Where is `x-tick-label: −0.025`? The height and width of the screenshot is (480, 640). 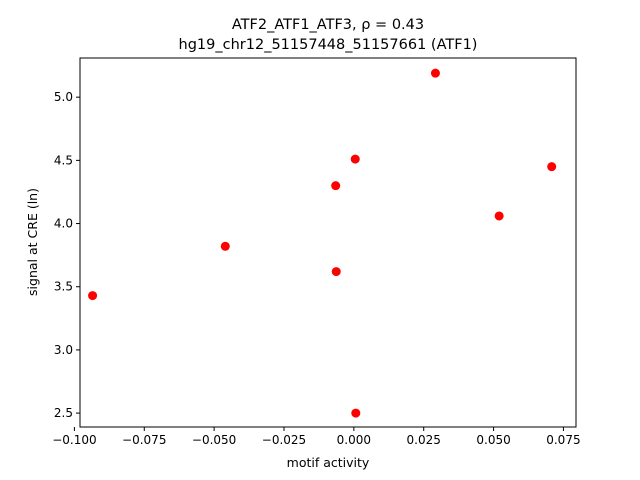
x-tick-label: −0.025 is located at coordinates (284, 440).